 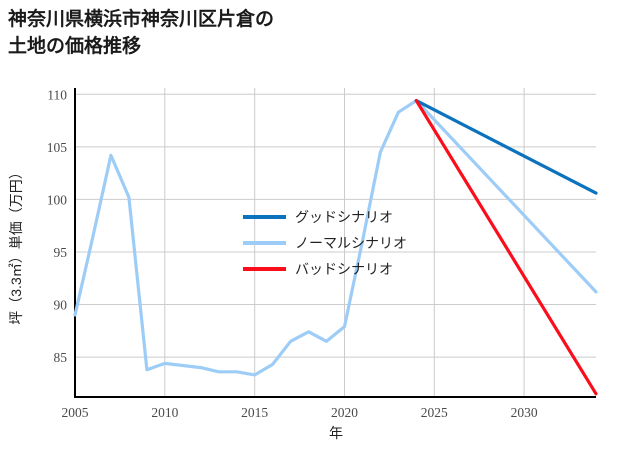 I want to click on y-axis-ticks-group: 85 90 95 100 105 110, so click(x=57, y=226).